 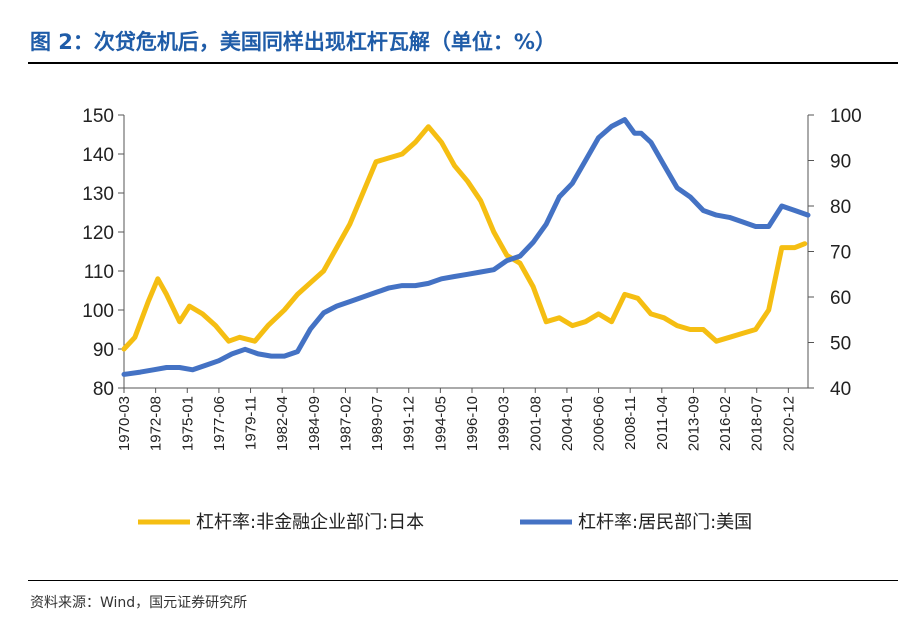 I want to click on right-tick-label: 80, so click(x=840, y=207).